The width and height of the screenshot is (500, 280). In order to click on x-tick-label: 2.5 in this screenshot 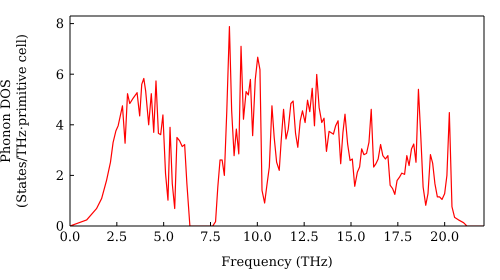, I will do `click(117, 238)`.